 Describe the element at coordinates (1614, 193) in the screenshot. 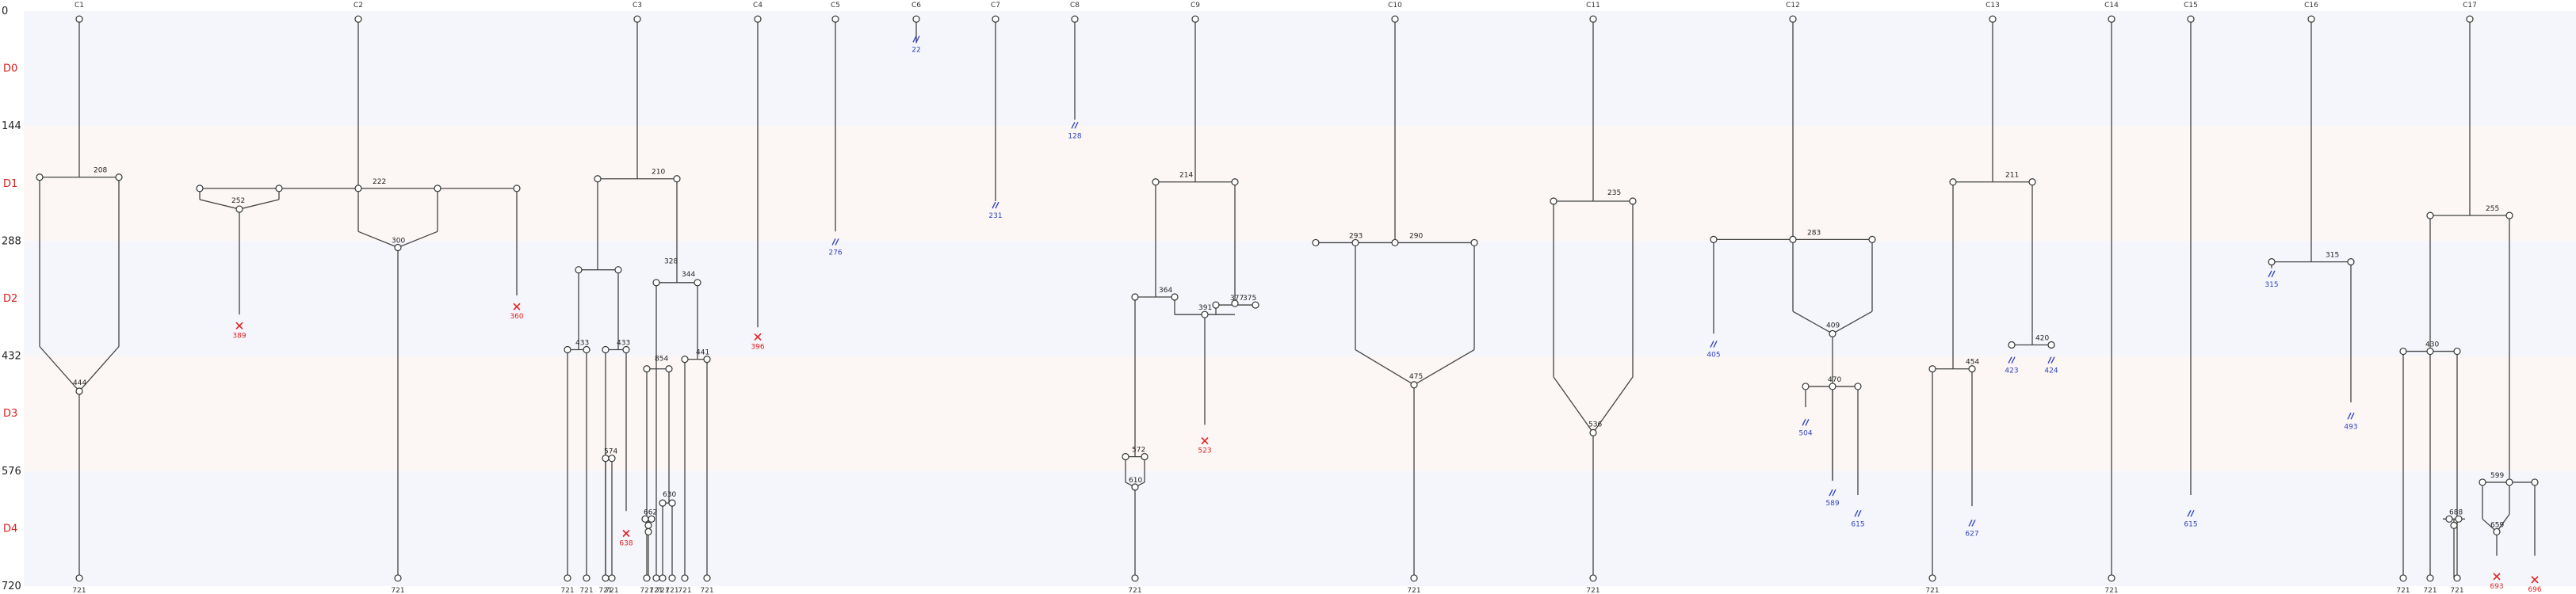

I see `node-label: 235` at that location.